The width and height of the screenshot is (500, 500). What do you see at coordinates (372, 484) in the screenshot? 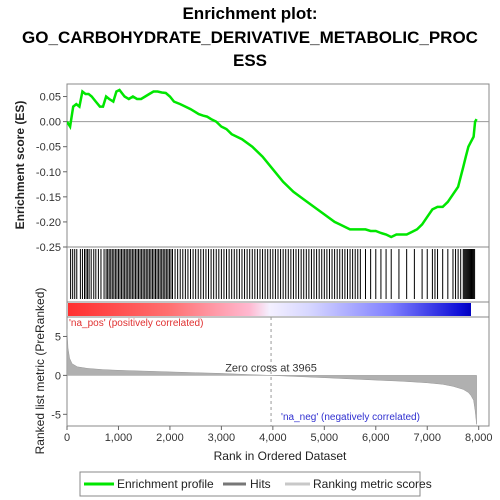
I see `legend-label-ranking: Ranking metric scores` at bounding box center [372, 484].